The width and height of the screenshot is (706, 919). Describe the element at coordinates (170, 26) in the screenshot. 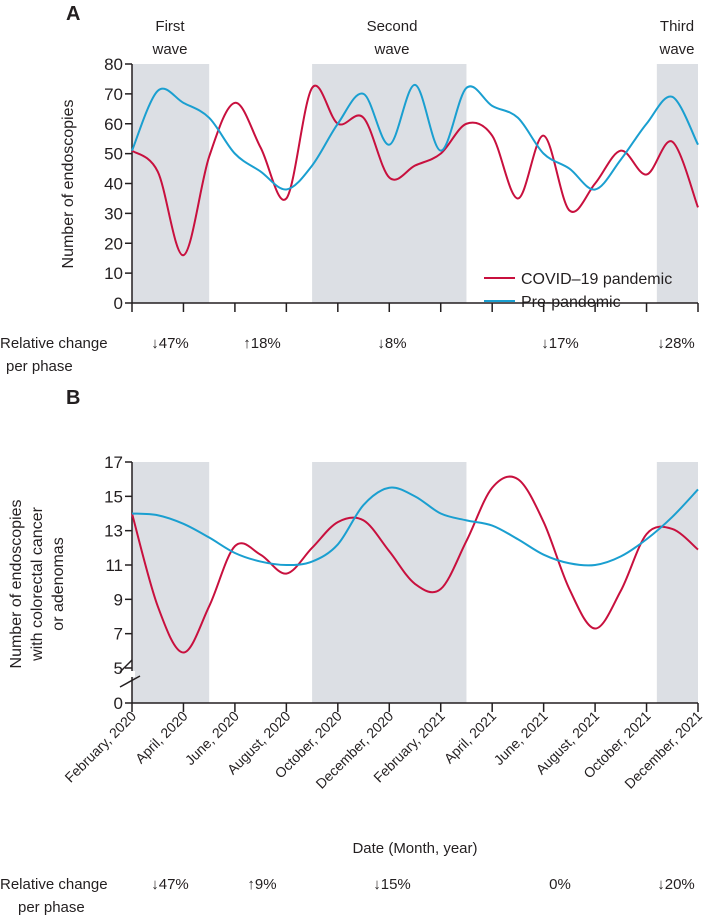

I see `wave-label: First` at that location.